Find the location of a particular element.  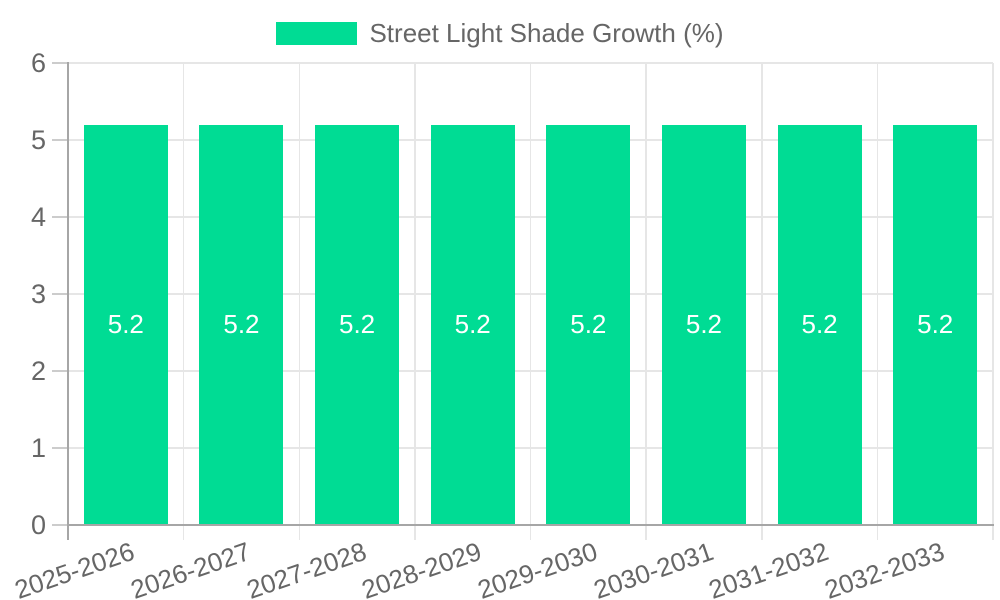

x-axis-label: 2032-2033 is located at coordinates (884, 568).